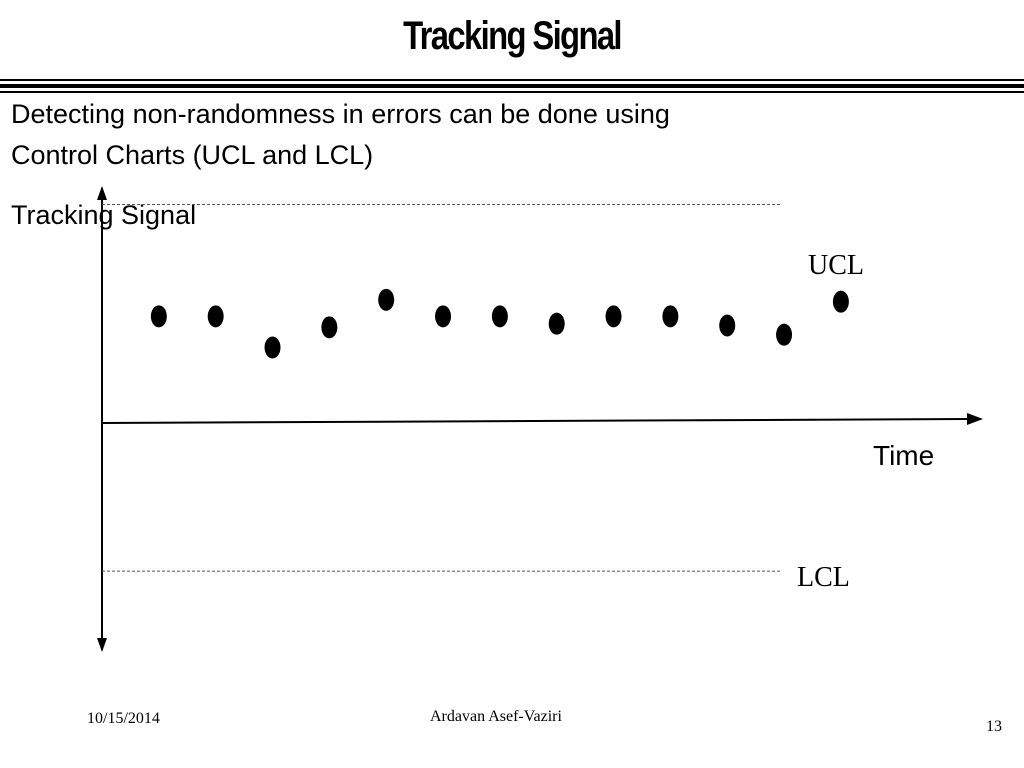 The image size is (1024, 768). I want to click on page-number: 13, so click(994, 726).